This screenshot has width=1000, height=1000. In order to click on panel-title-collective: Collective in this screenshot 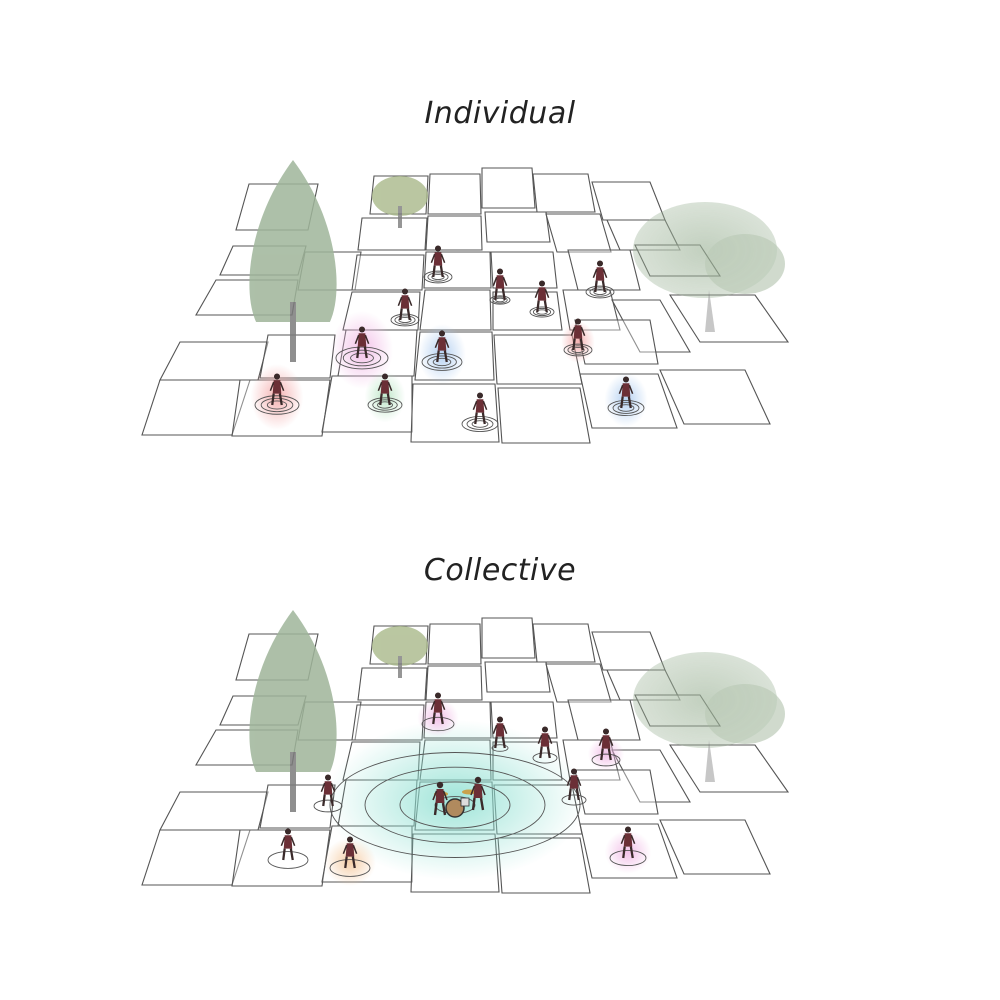, I will do `click(500, 570)`.